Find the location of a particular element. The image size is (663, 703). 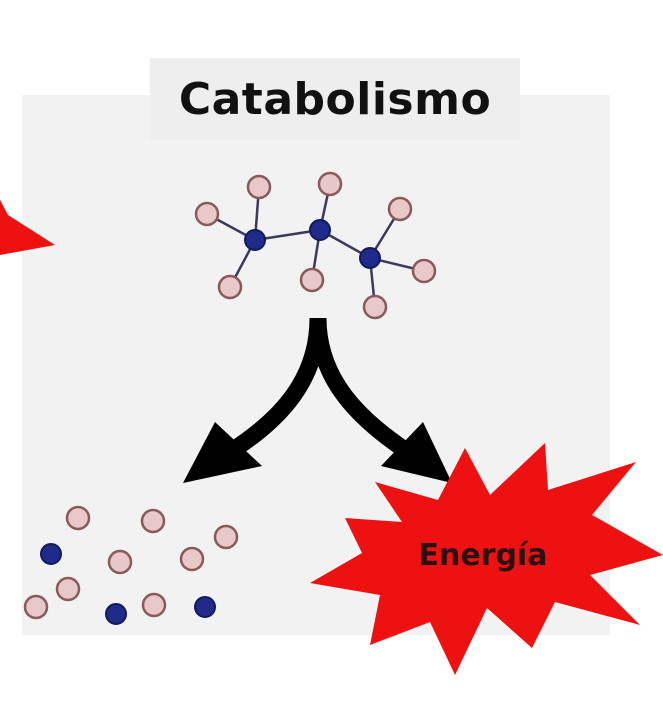

products is located at coordinates (131, 565).